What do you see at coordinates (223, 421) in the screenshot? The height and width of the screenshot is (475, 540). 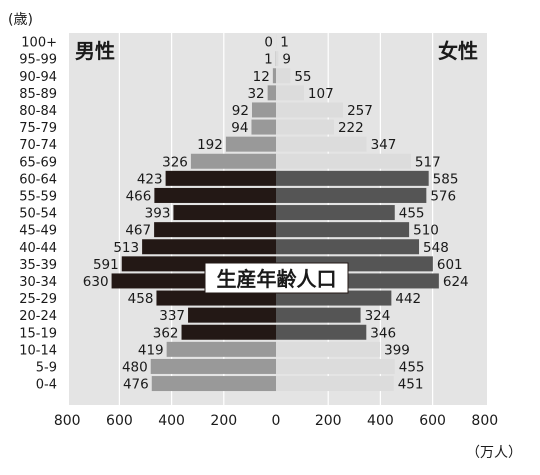 I see `x-tick: 200` at bounding box center [223, 421].